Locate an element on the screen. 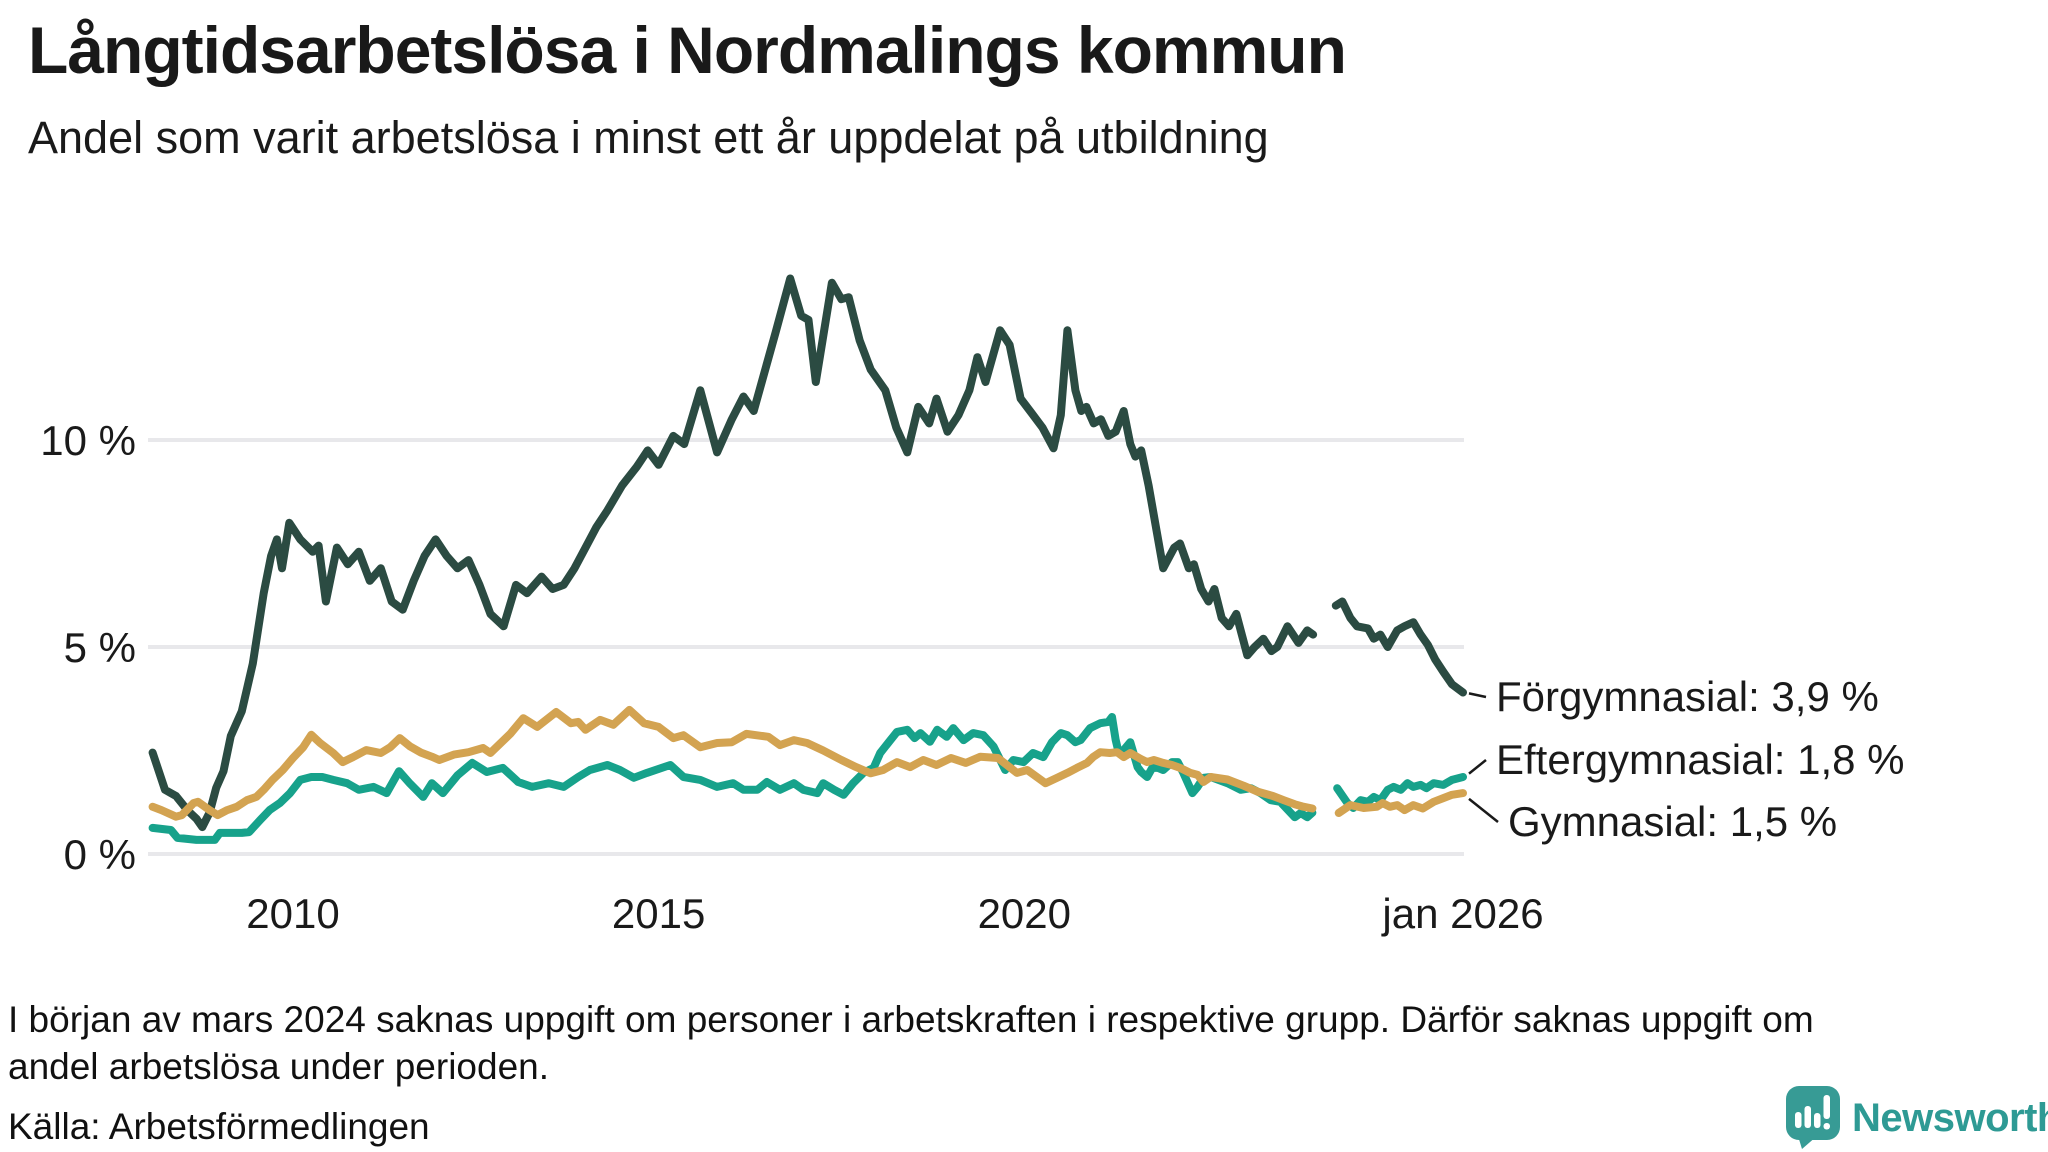 The image size is (2048, 1152). x-tick-label: 2015 is located at coordinates (658, 913).